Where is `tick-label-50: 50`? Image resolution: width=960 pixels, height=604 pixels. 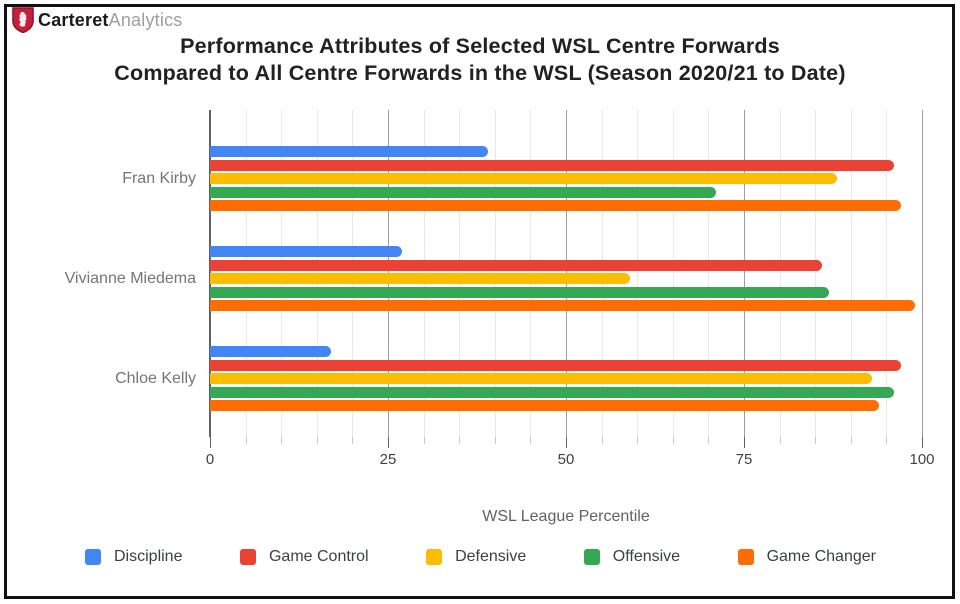 tick-label-50: 50 is located at coordinates (566, 459).